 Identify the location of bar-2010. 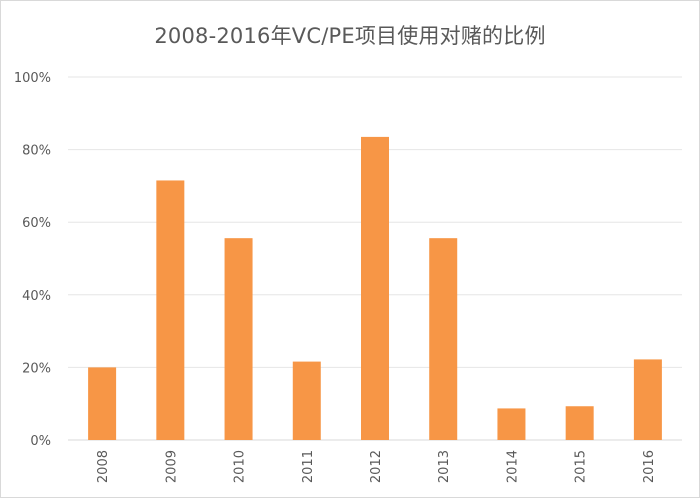
(238, 339).